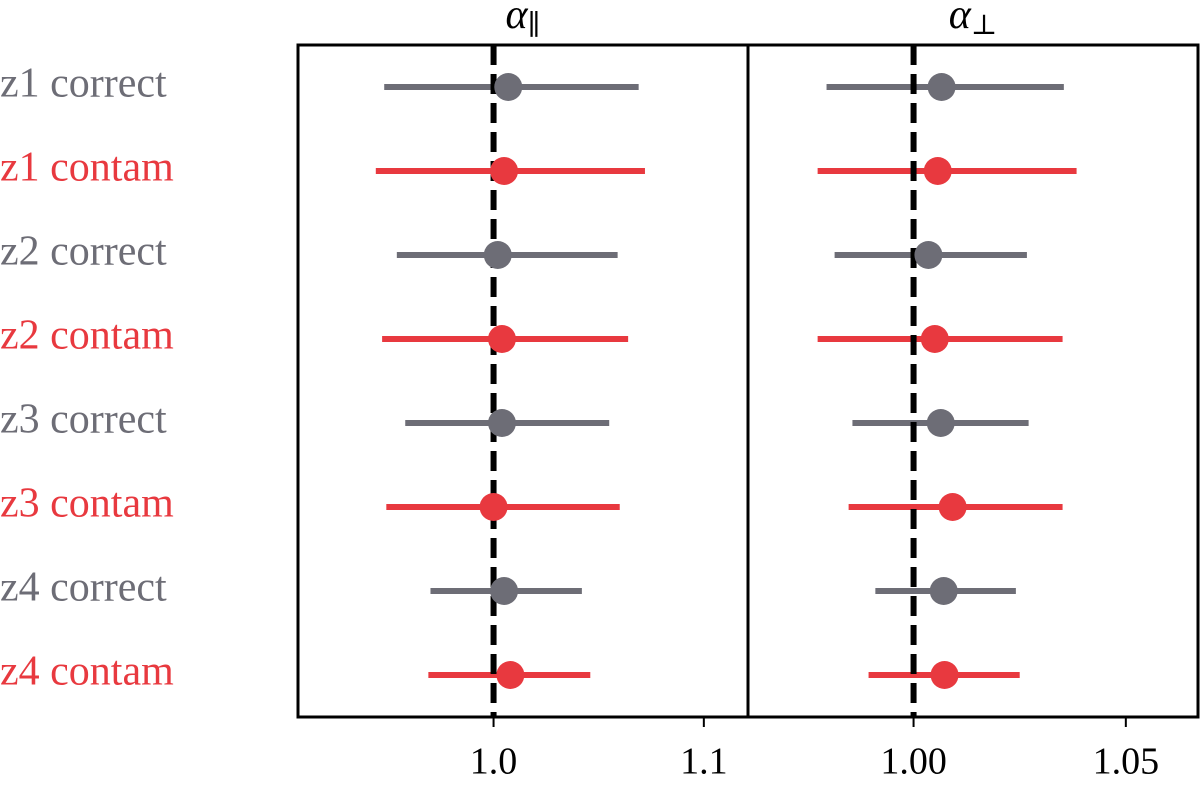 The width and height of the screenshot is (1200, 785). What do you see at coordinates (913, 762) in the screenshot?
I see `x-tick-label: 1.00` at bounding box center [913, 762].